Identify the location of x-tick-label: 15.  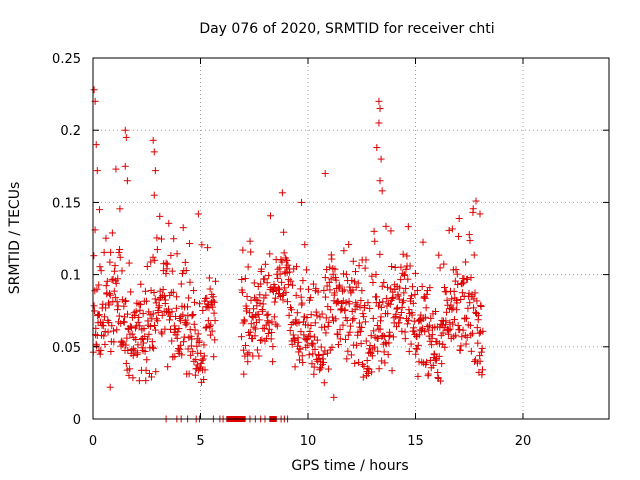
(415, 441).